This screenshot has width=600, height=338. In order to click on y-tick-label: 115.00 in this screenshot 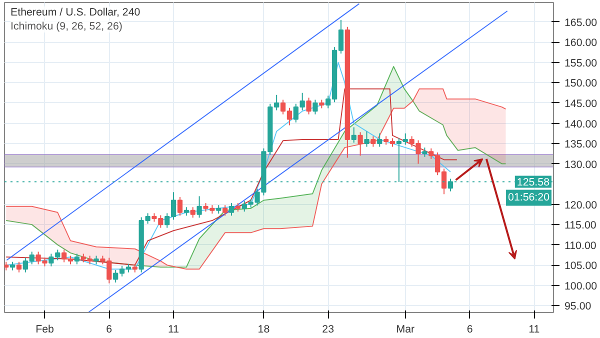, I will do `click(580, 226)`.